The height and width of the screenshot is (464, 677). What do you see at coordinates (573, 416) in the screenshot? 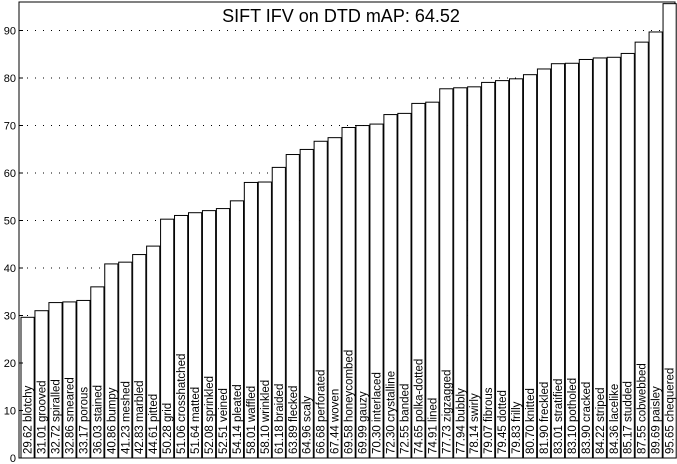
I see `bar-label: 83.10 potholed` at bounding box center [573, 416].